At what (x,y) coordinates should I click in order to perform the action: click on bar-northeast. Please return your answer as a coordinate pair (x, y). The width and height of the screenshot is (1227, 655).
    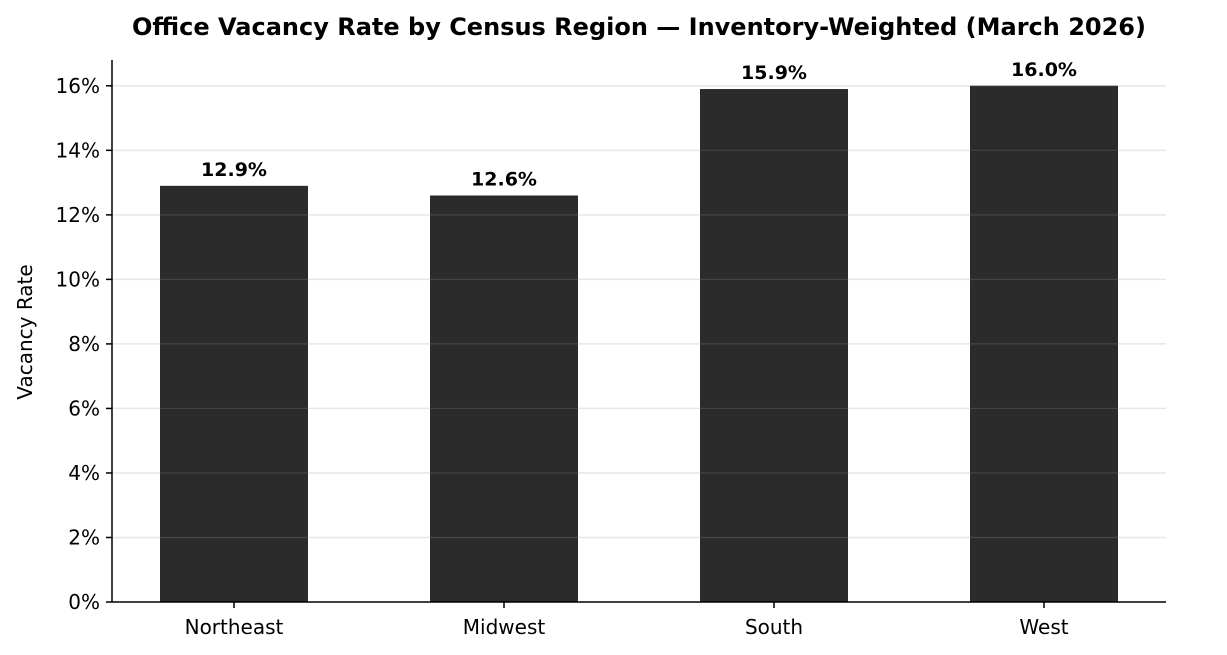
    Looking at the image, I should click on (234, 394).